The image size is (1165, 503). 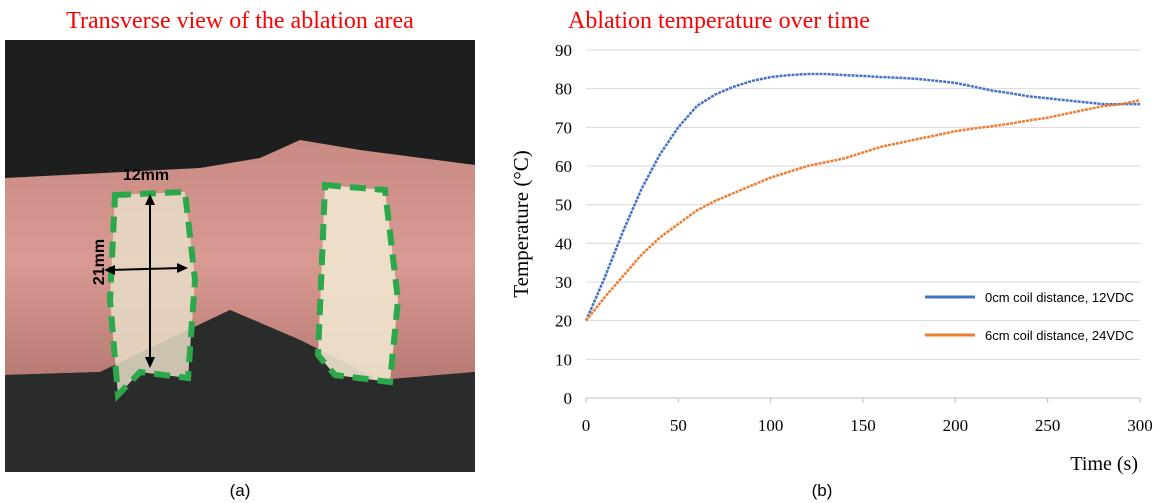 What do you see at coordinates (956, 425) in the screenshot?
I see `x-tick-label: 200` at bounding box center [956, 425].